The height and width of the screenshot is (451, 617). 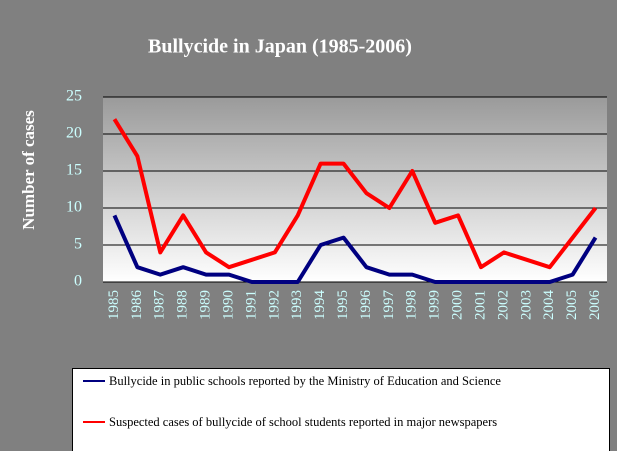 What do you see at coordinates (78, 244) in the screenshot?
I see `y-tick-label: 5` at bounding box center [78, 244].